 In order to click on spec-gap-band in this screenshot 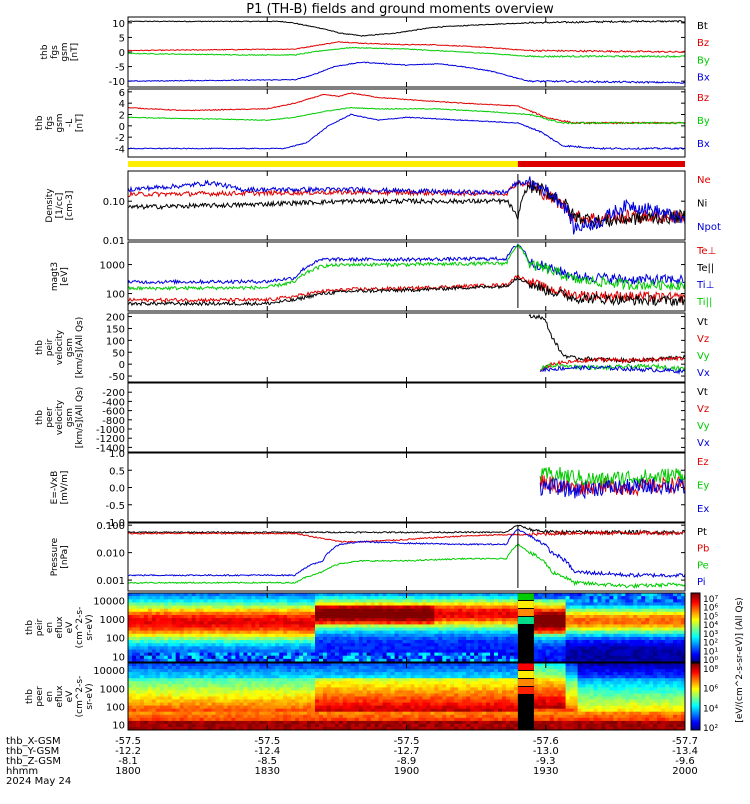, I will do `click(526, 604)`.